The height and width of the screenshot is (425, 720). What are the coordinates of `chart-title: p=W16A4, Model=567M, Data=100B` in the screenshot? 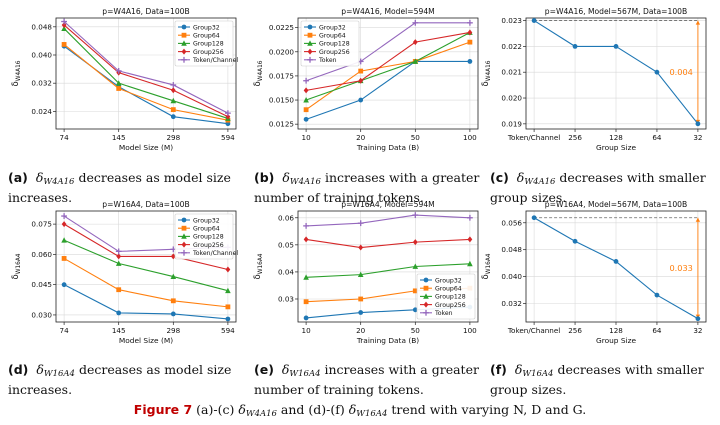 It's located at (616, 204).